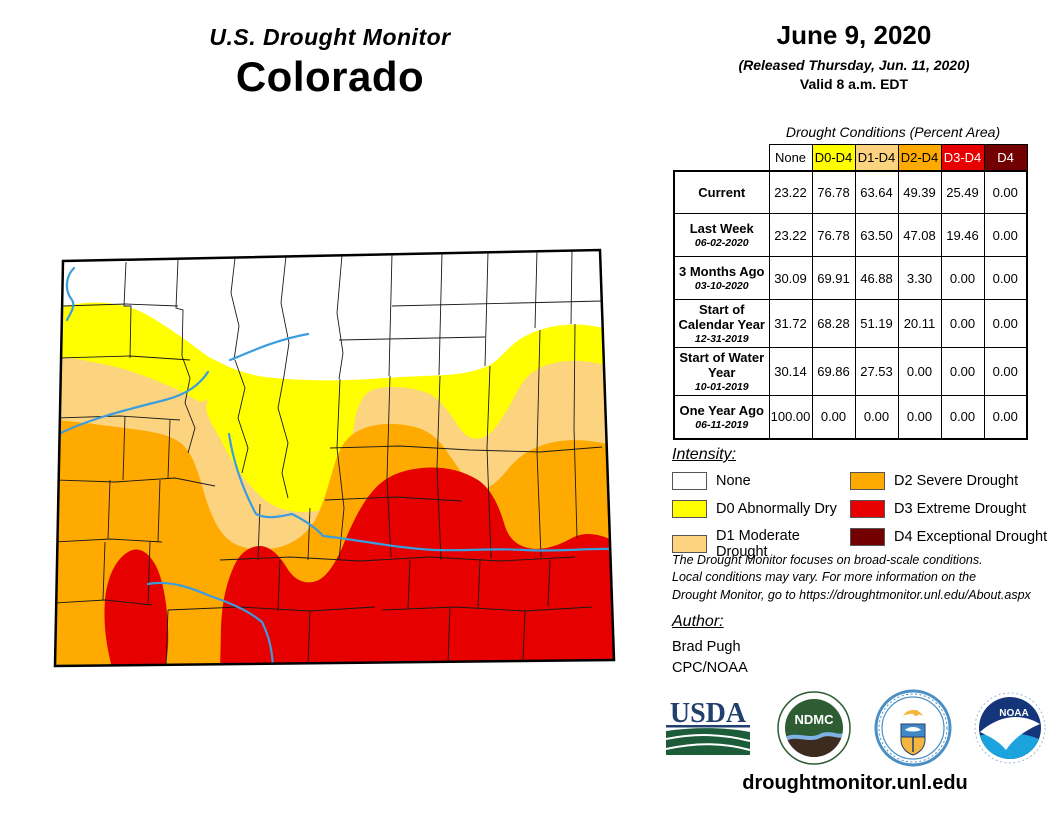  What do you see at coordinates (893, 132) in the screenshot?
I see `table-title: Drought Conditions (Percent Area)` at bounding box center [893, 132].